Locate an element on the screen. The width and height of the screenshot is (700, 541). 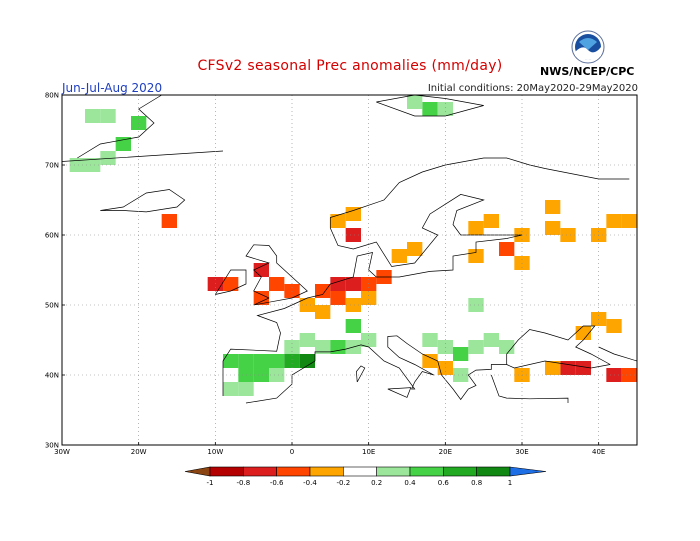
legend-tick-label: 0.4 is located at coordinates (410, 483).